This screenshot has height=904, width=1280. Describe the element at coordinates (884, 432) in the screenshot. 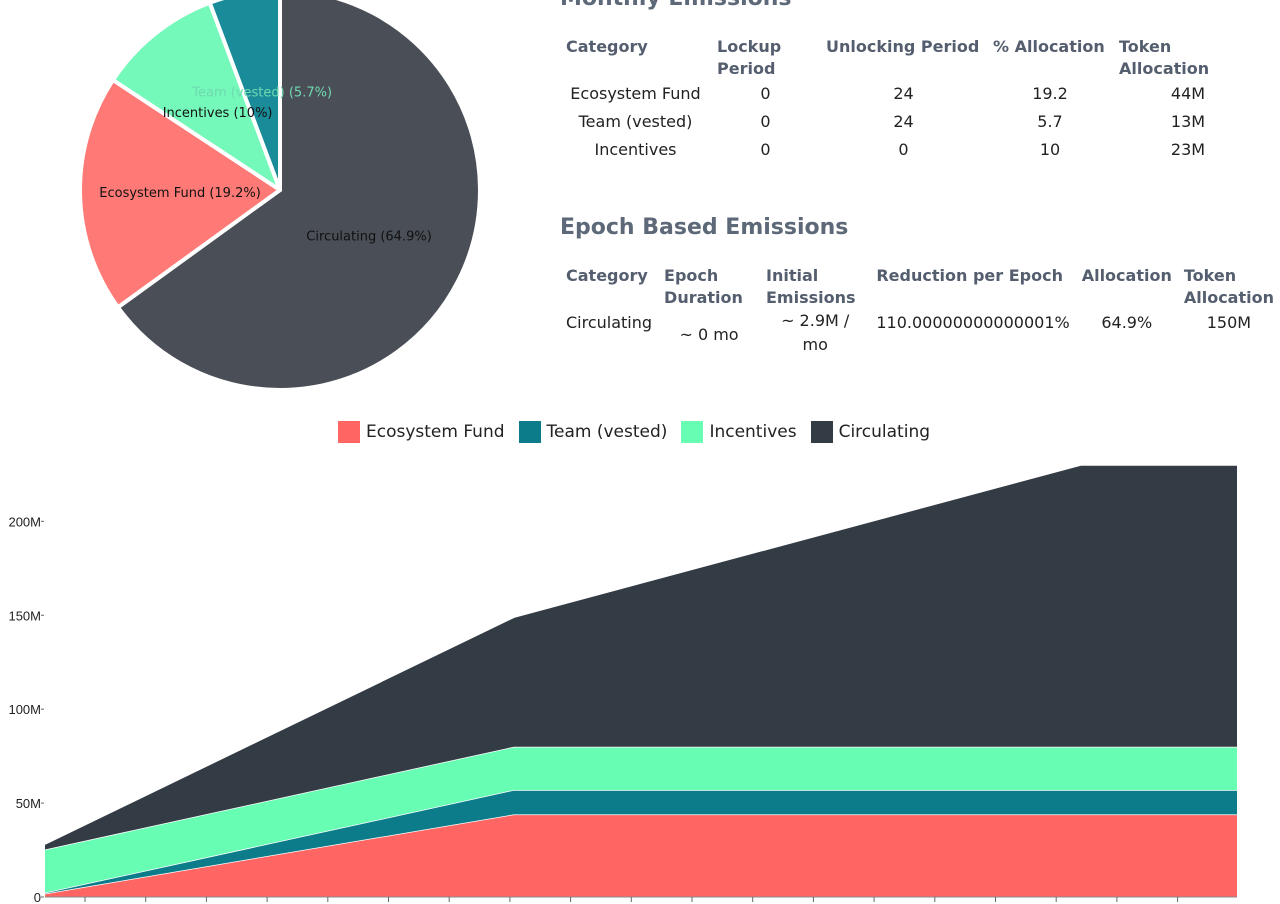

I see `legend-label: Circulating` at that location.